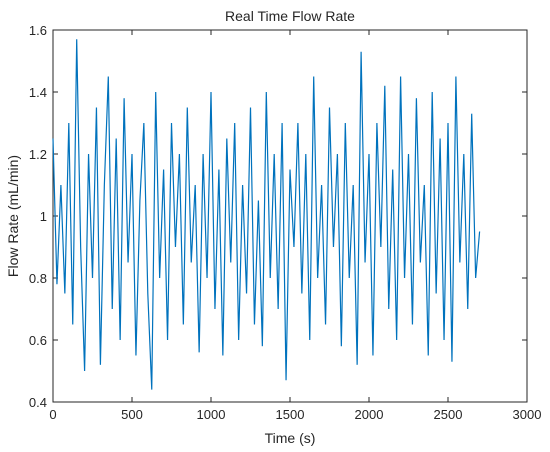 The width and height of the screenshot is (550, 452). Describe the element at coordinates (290, 16) in the screenshot. I see `chart-title: Real Time Flow Rate` at that location.